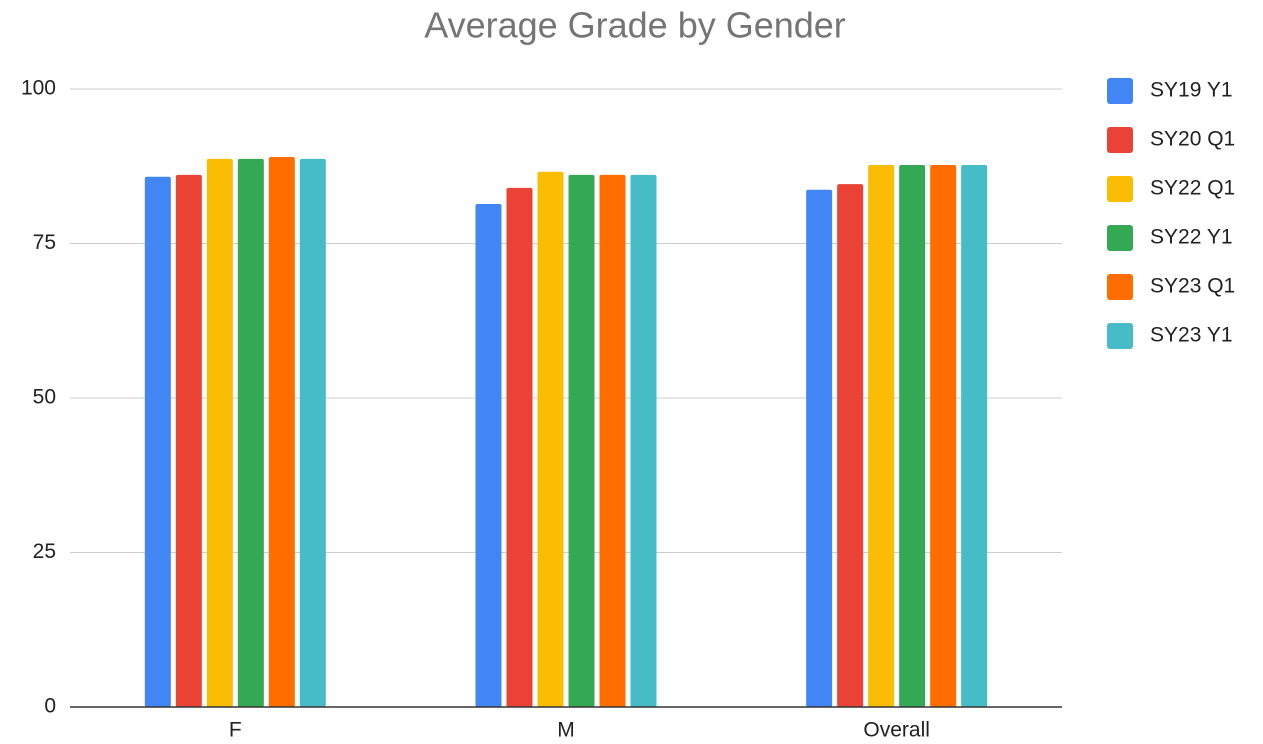  Describe the element at coordinates (235, 730) in the screenshot. I see `x-tick-label: F` at that location.